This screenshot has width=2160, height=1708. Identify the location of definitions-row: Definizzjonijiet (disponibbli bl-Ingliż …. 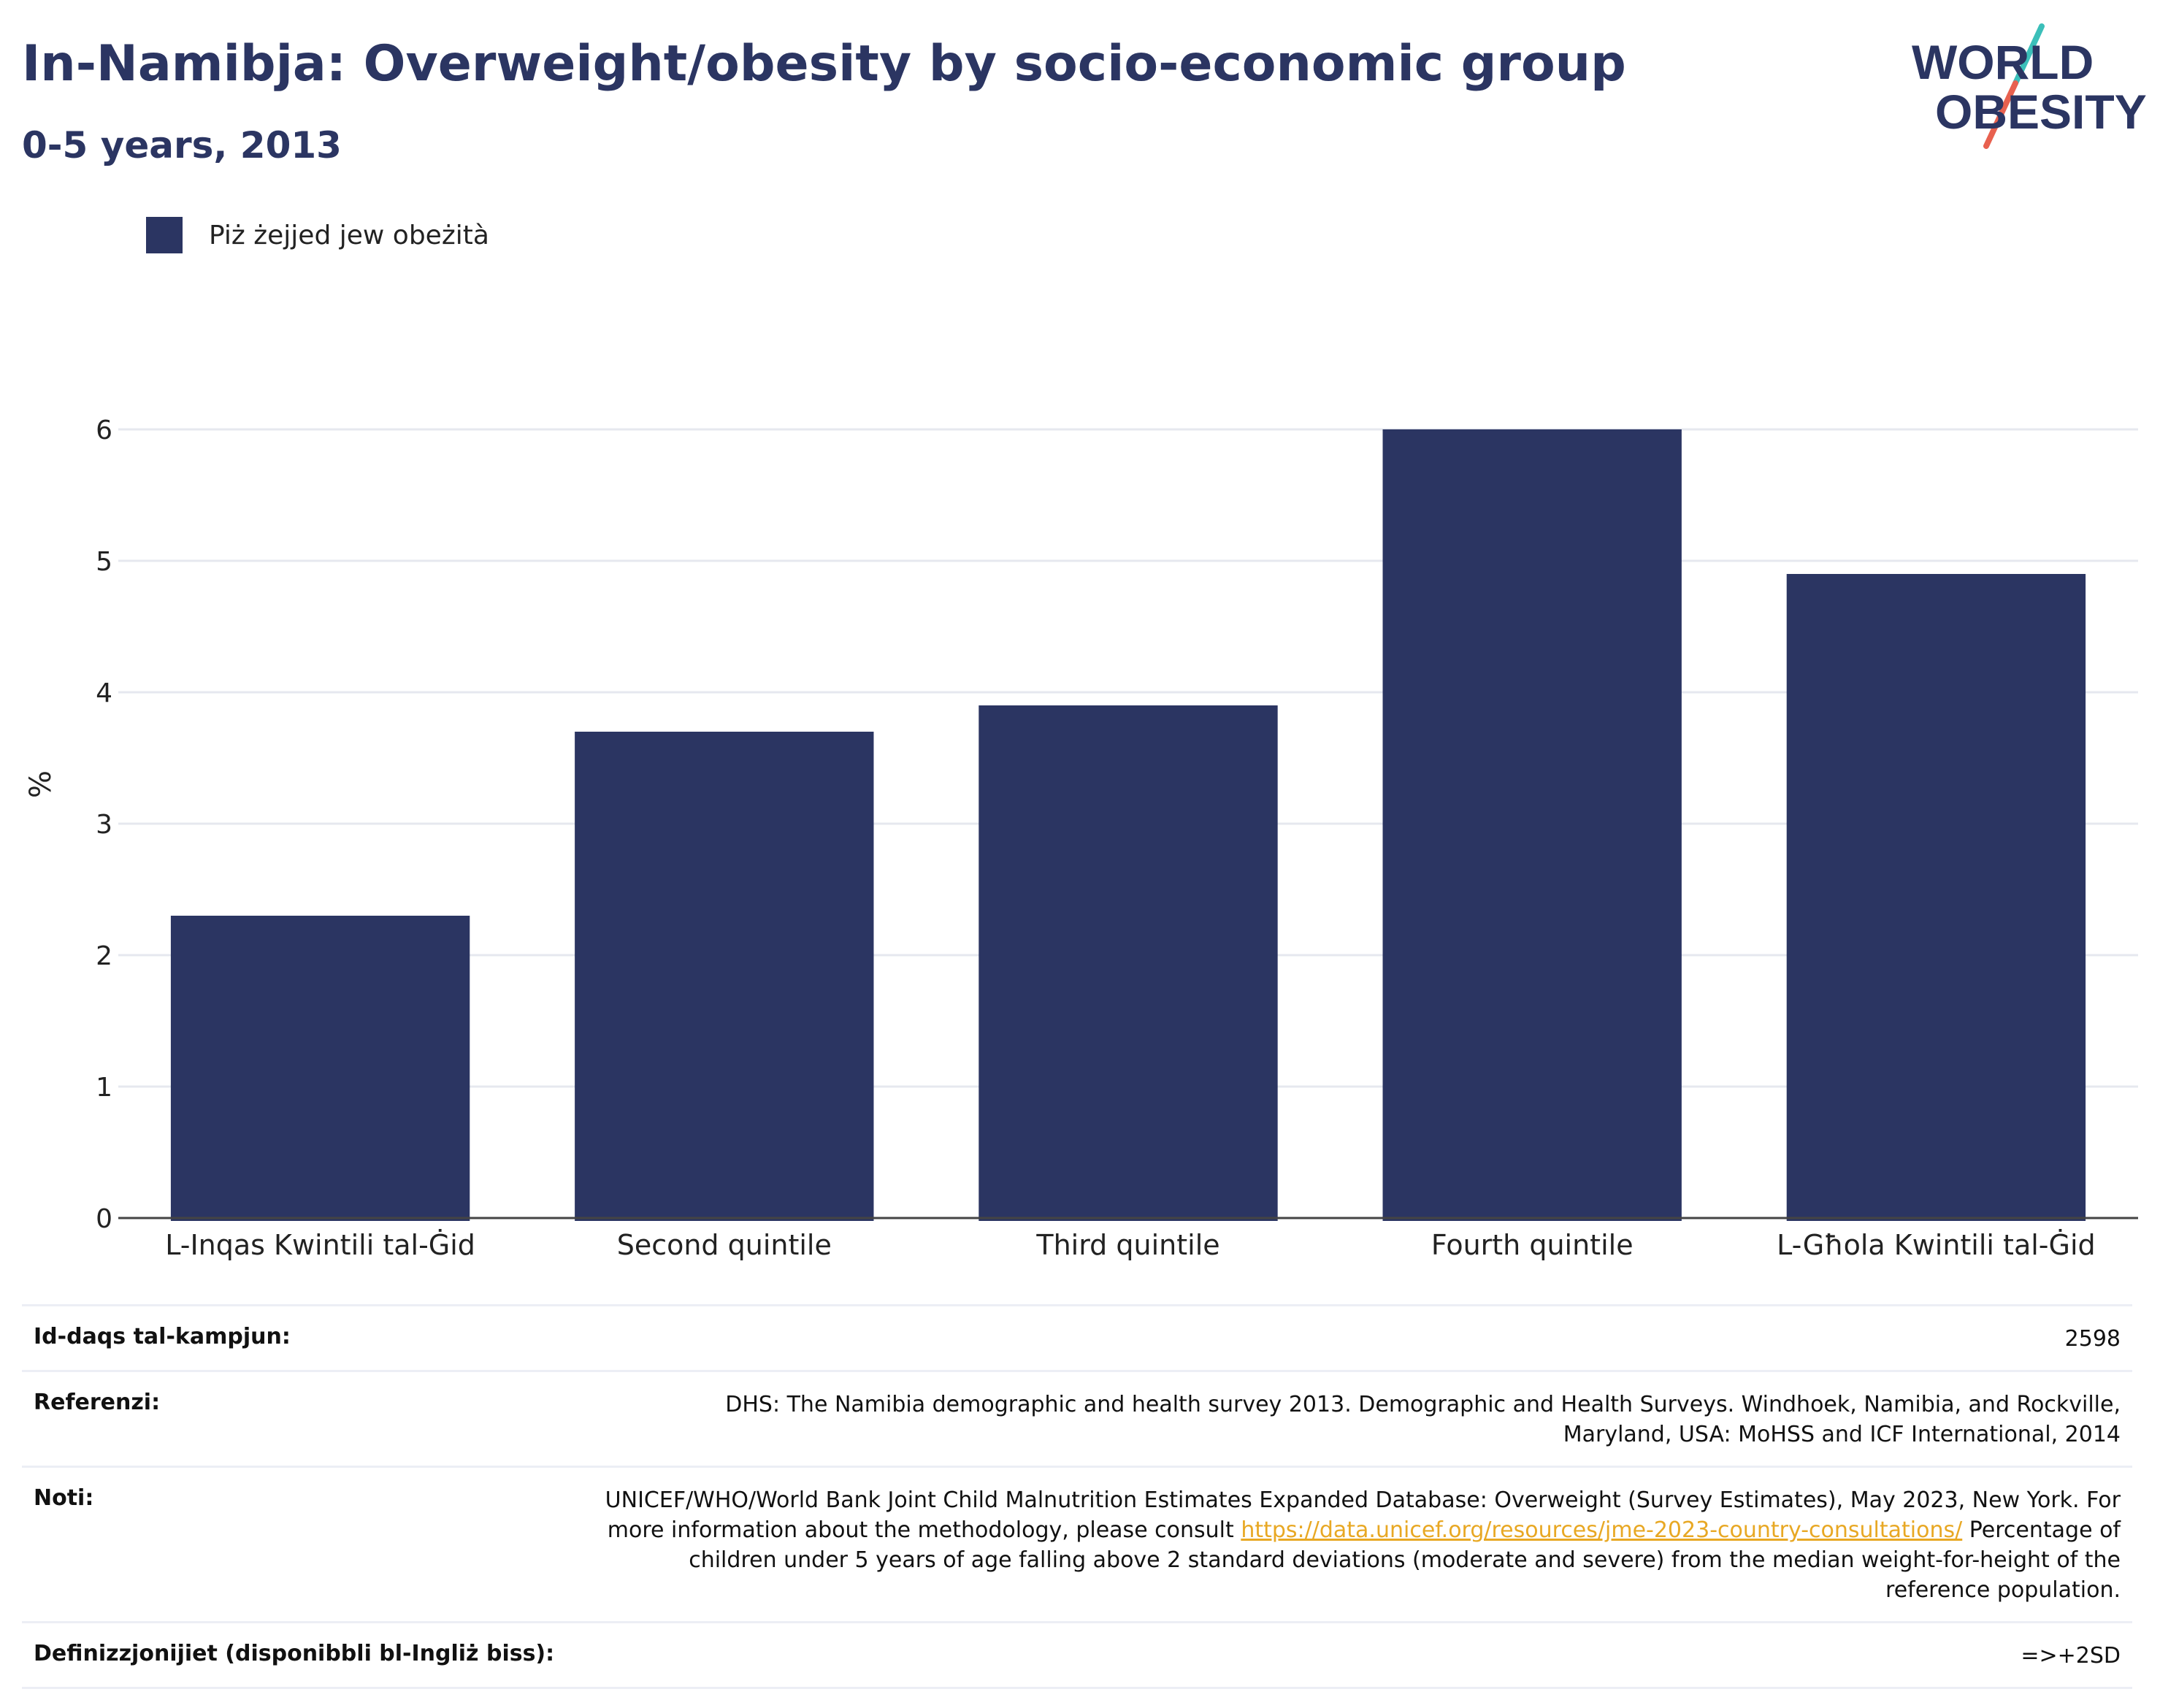
(1077, 1655).